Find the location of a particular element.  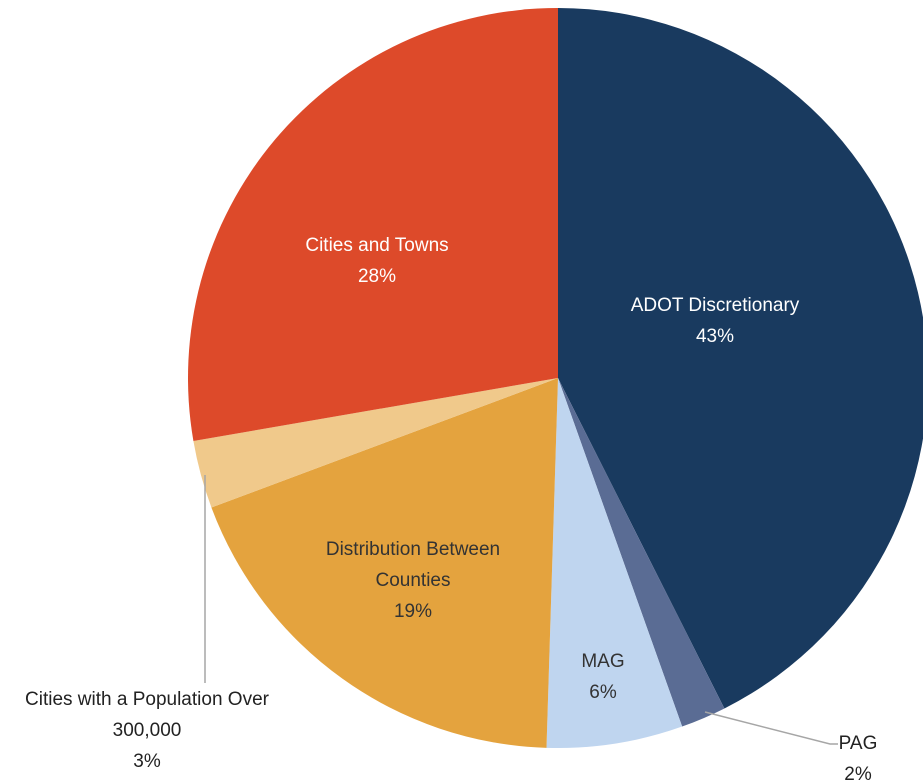

slice-label: MAG 6% is located at coordinates (603, 677).